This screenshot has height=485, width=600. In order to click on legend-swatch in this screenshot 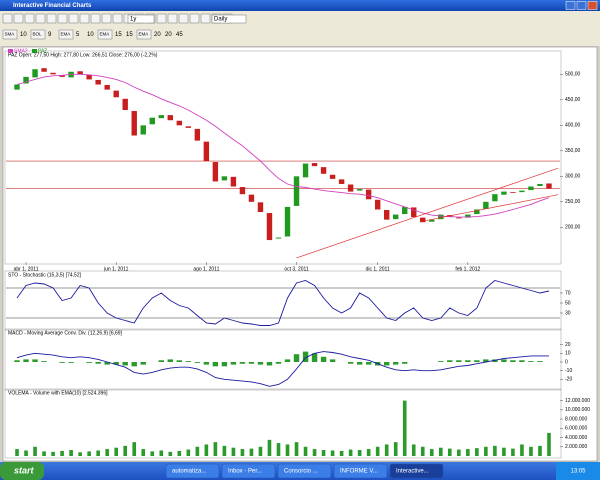, I will do `click(10, 51)`.